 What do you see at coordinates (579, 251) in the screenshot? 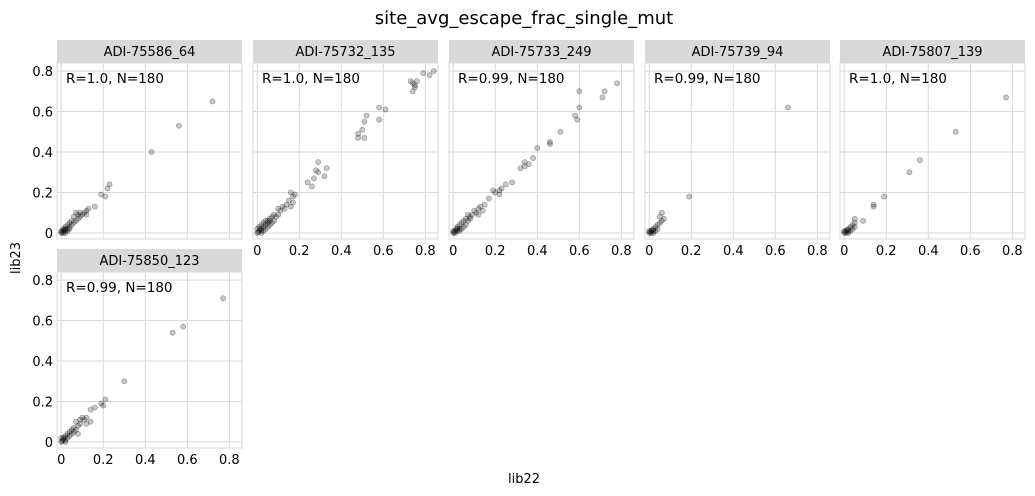
I see `x-tick-label: 0.6` at bounding box center [579, 251].